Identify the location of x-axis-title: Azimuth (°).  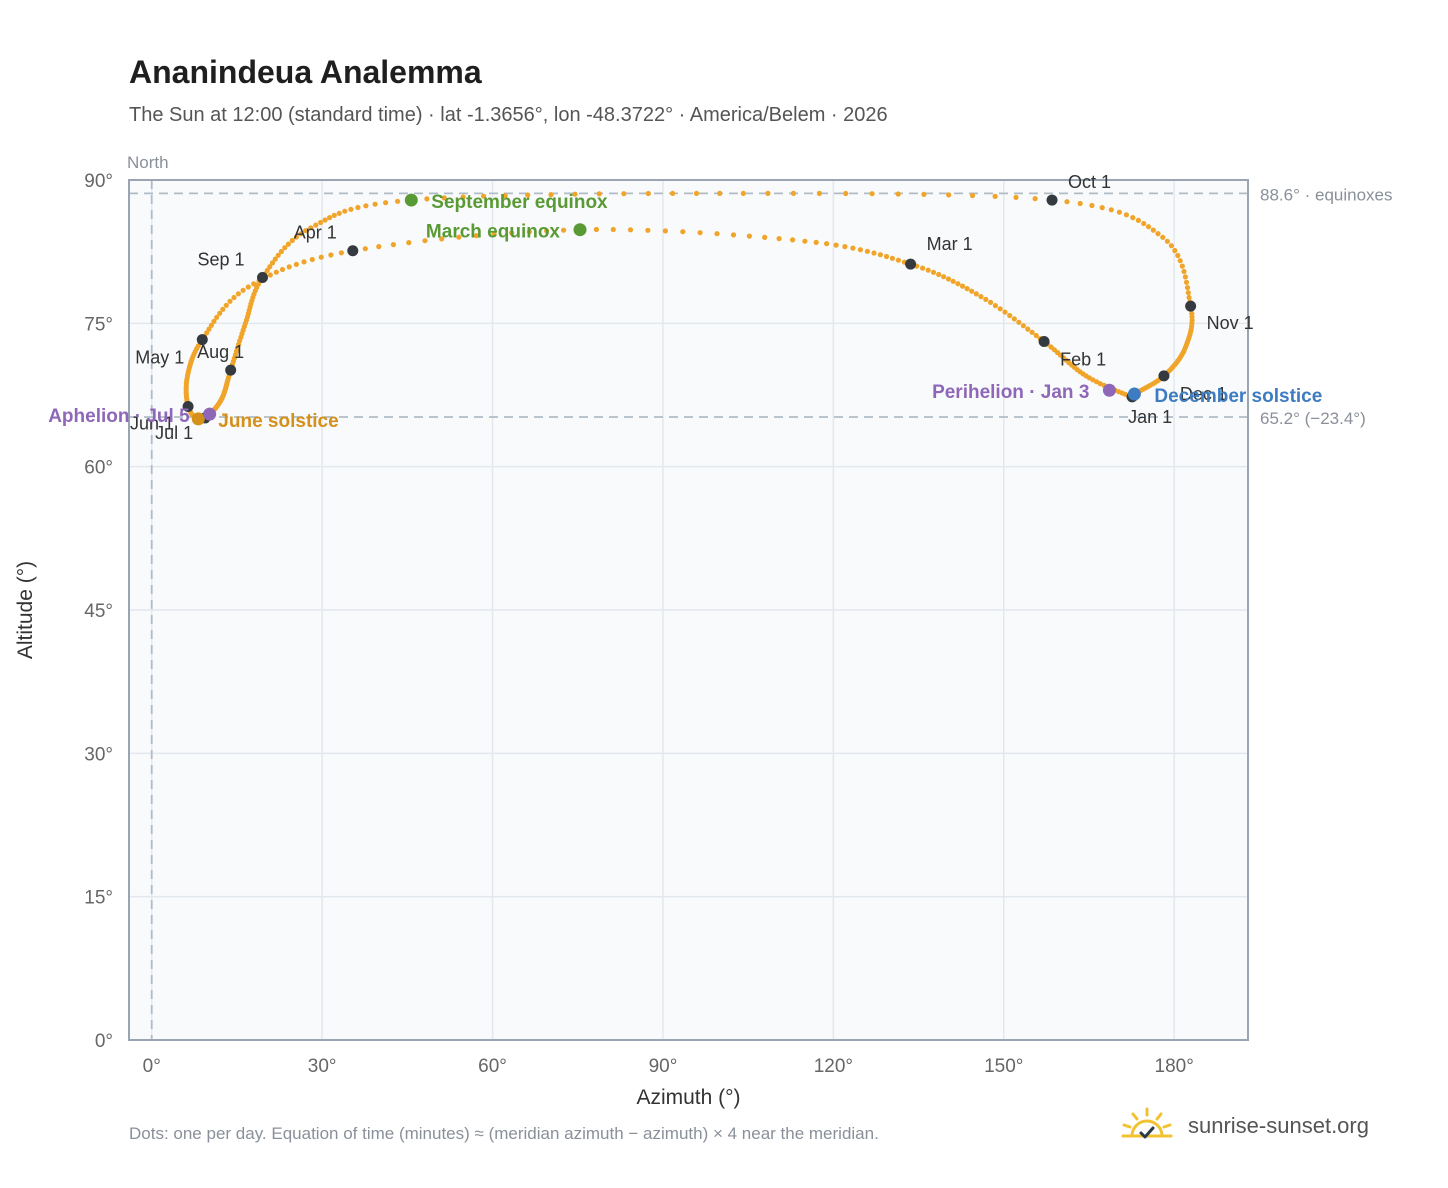
(688, 1097).